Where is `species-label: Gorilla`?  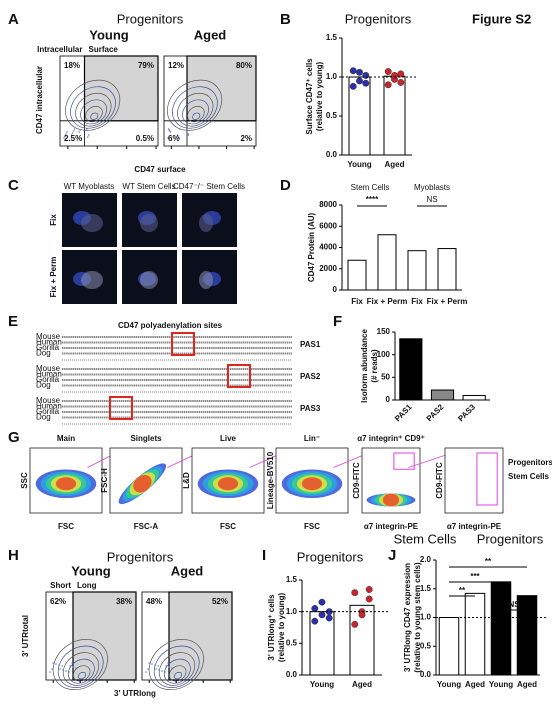
species-label: Gorilla is located at coordinates (48, 347).